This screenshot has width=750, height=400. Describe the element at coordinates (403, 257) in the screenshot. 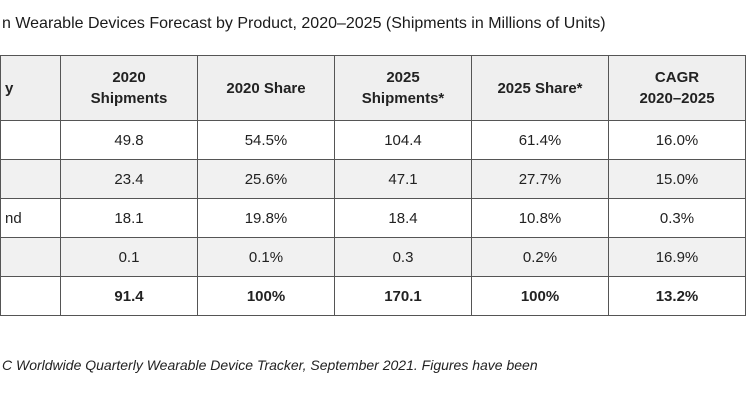

I see `cell: 0.3` at that location.